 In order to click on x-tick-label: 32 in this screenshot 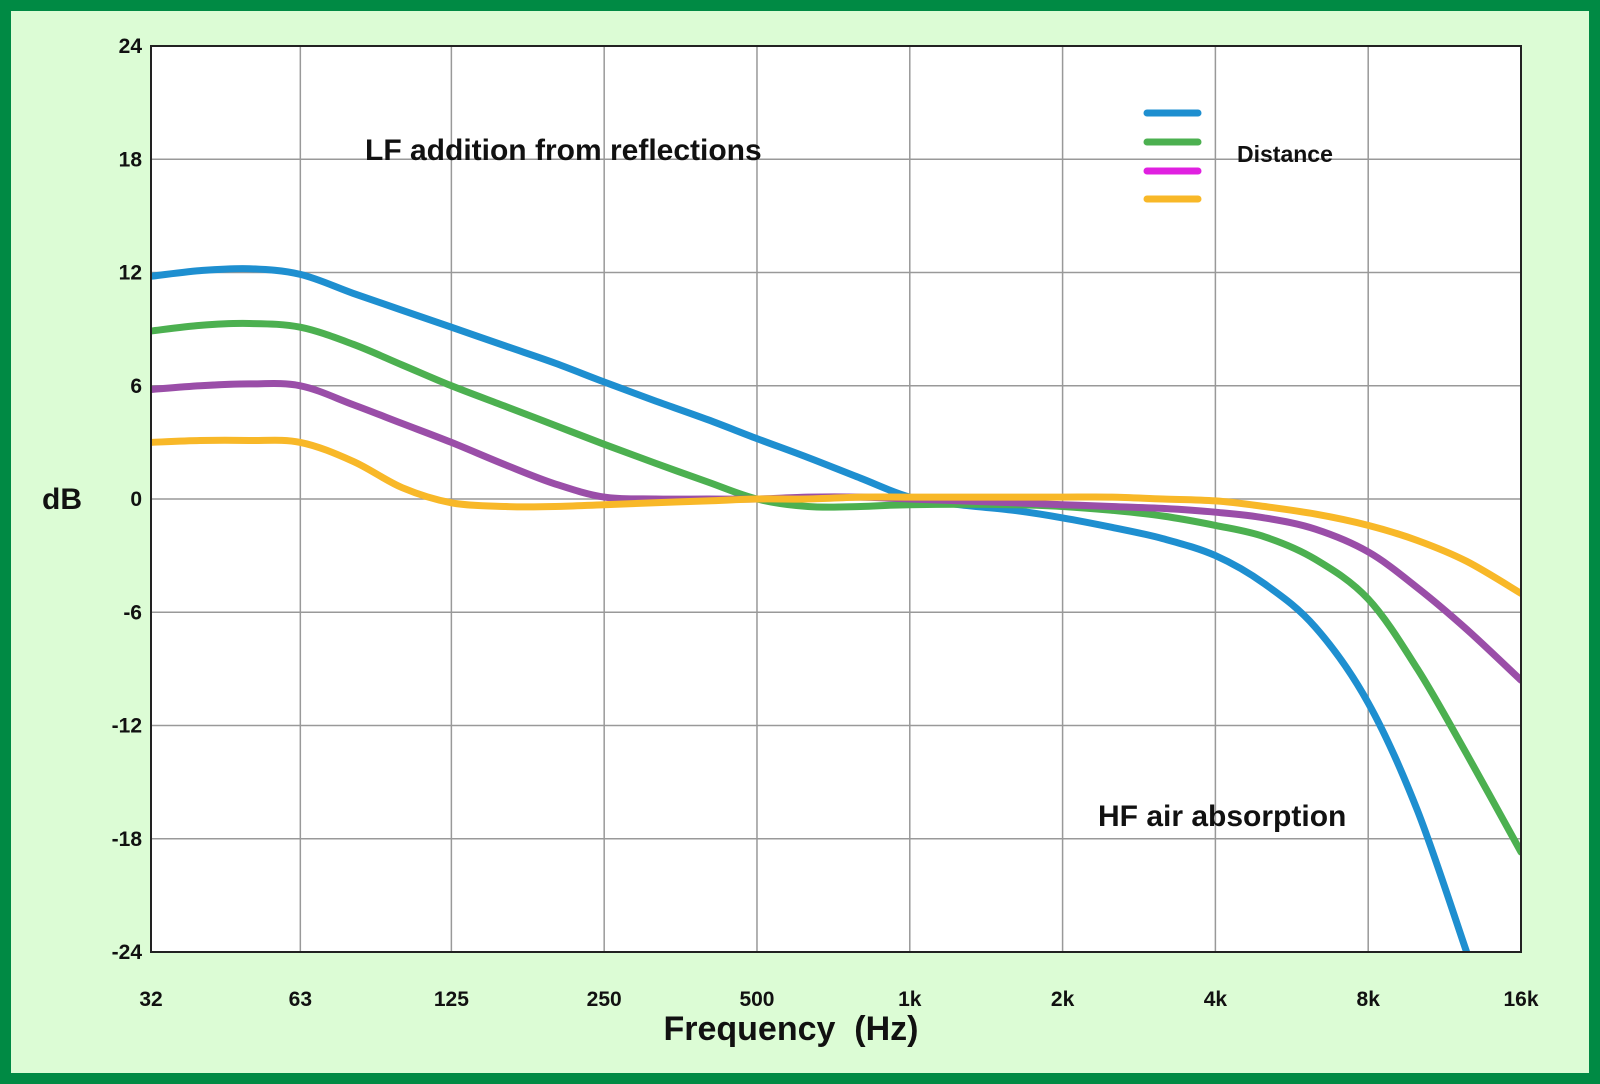, I will do `click(150, 999)`.